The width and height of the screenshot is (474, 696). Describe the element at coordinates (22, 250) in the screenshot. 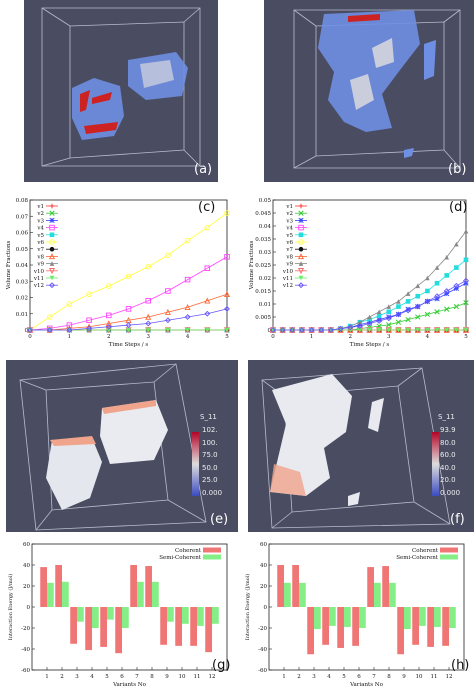

I see `y-tick-label: 0.05` at that location.